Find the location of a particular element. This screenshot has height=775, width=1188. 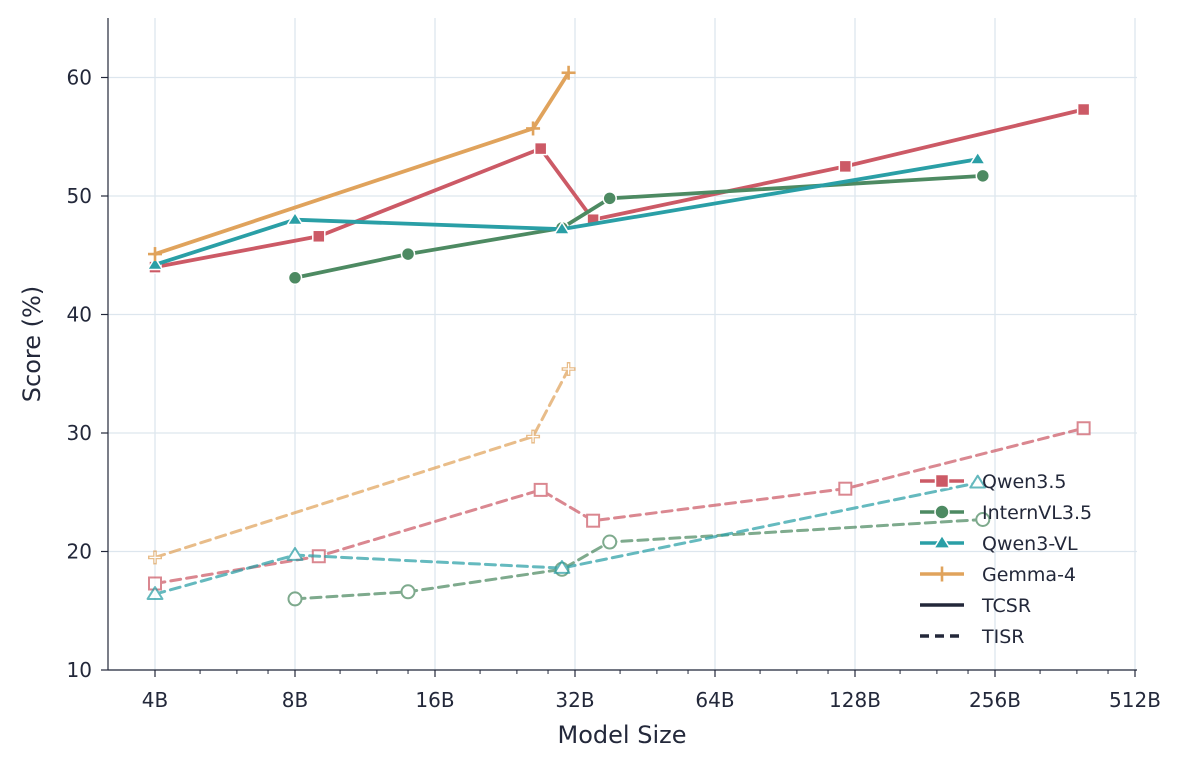

x-axis-label: Model Size is located at coordinates (622, 735).